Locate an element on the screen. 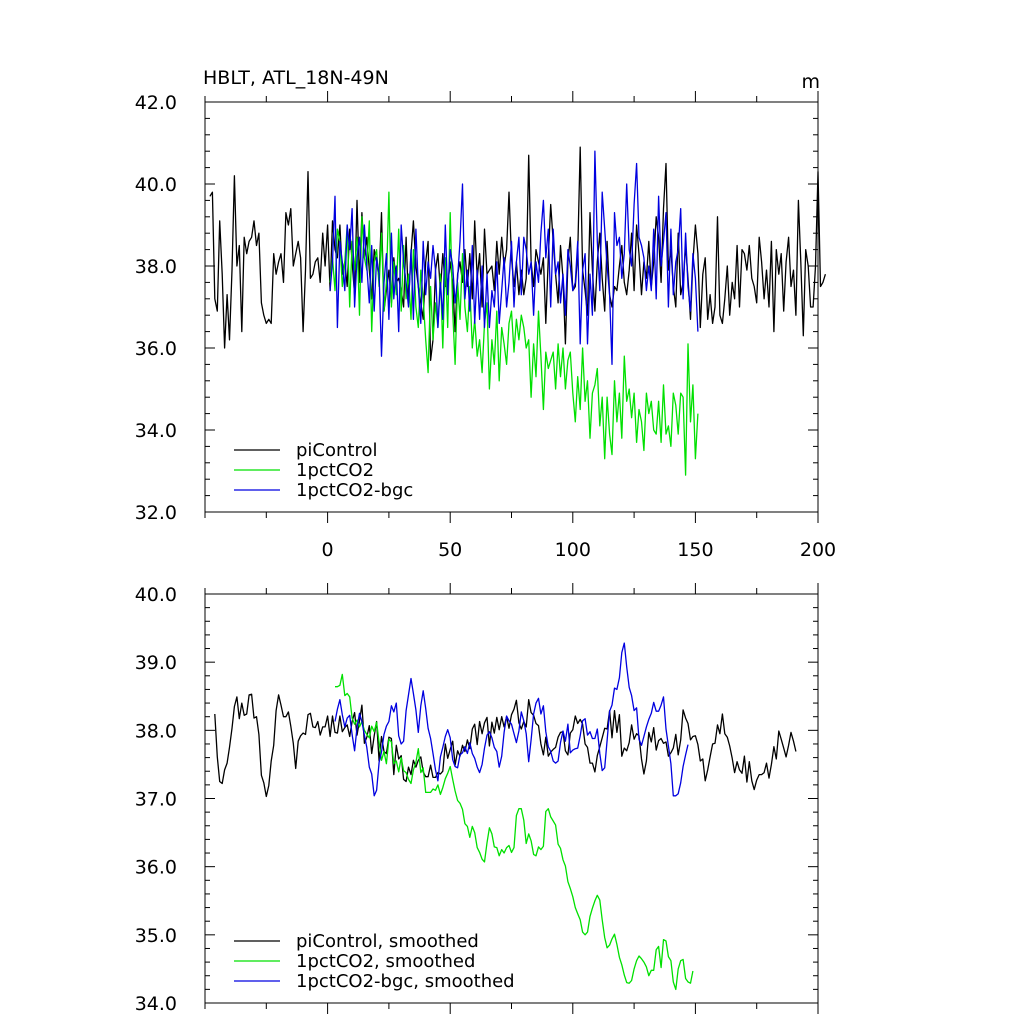  bottom-axis-tick-labels: 34.0 35.0 36.0 37.0 38.0 39.0 40.0 is located at coordinates (156, 799).